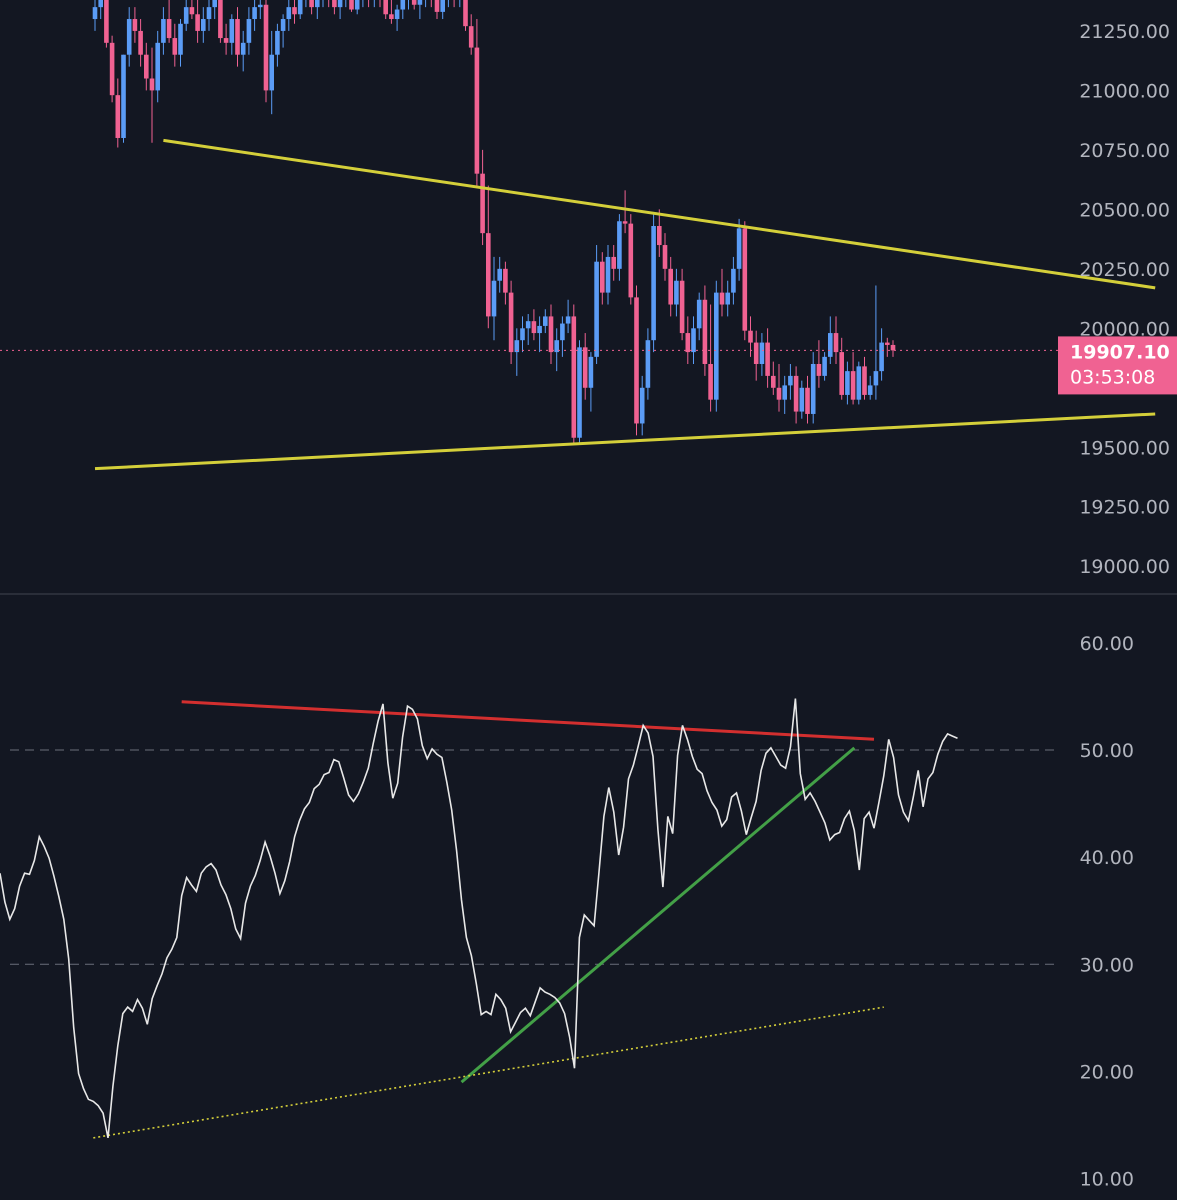 This screenshot has height=1200, width=1177. Describe the element at coordinates (1124, 329) in the screenshot. I see `price-axis-tick-label: 20000.00` at that location.